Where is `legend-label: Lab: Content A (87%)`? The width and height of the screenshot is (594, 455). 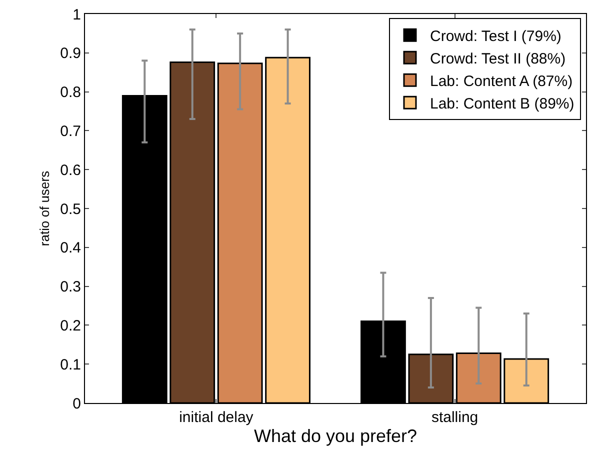
legend-label: Lab: Content A (87%) is located at coordinates (501, 81).